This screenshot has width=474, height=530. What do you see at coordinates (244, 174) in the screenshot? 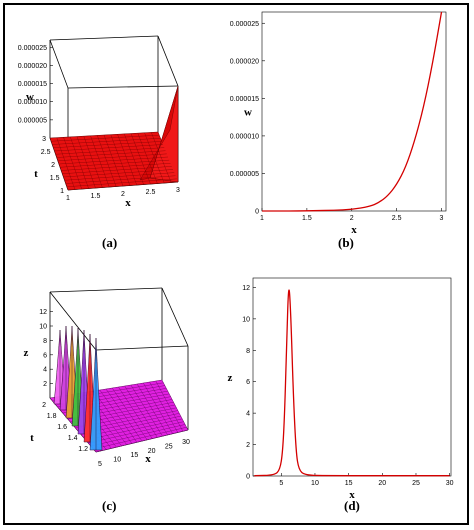
I see `y-tick-label: 0.000005` at bounding box center [244, 174].